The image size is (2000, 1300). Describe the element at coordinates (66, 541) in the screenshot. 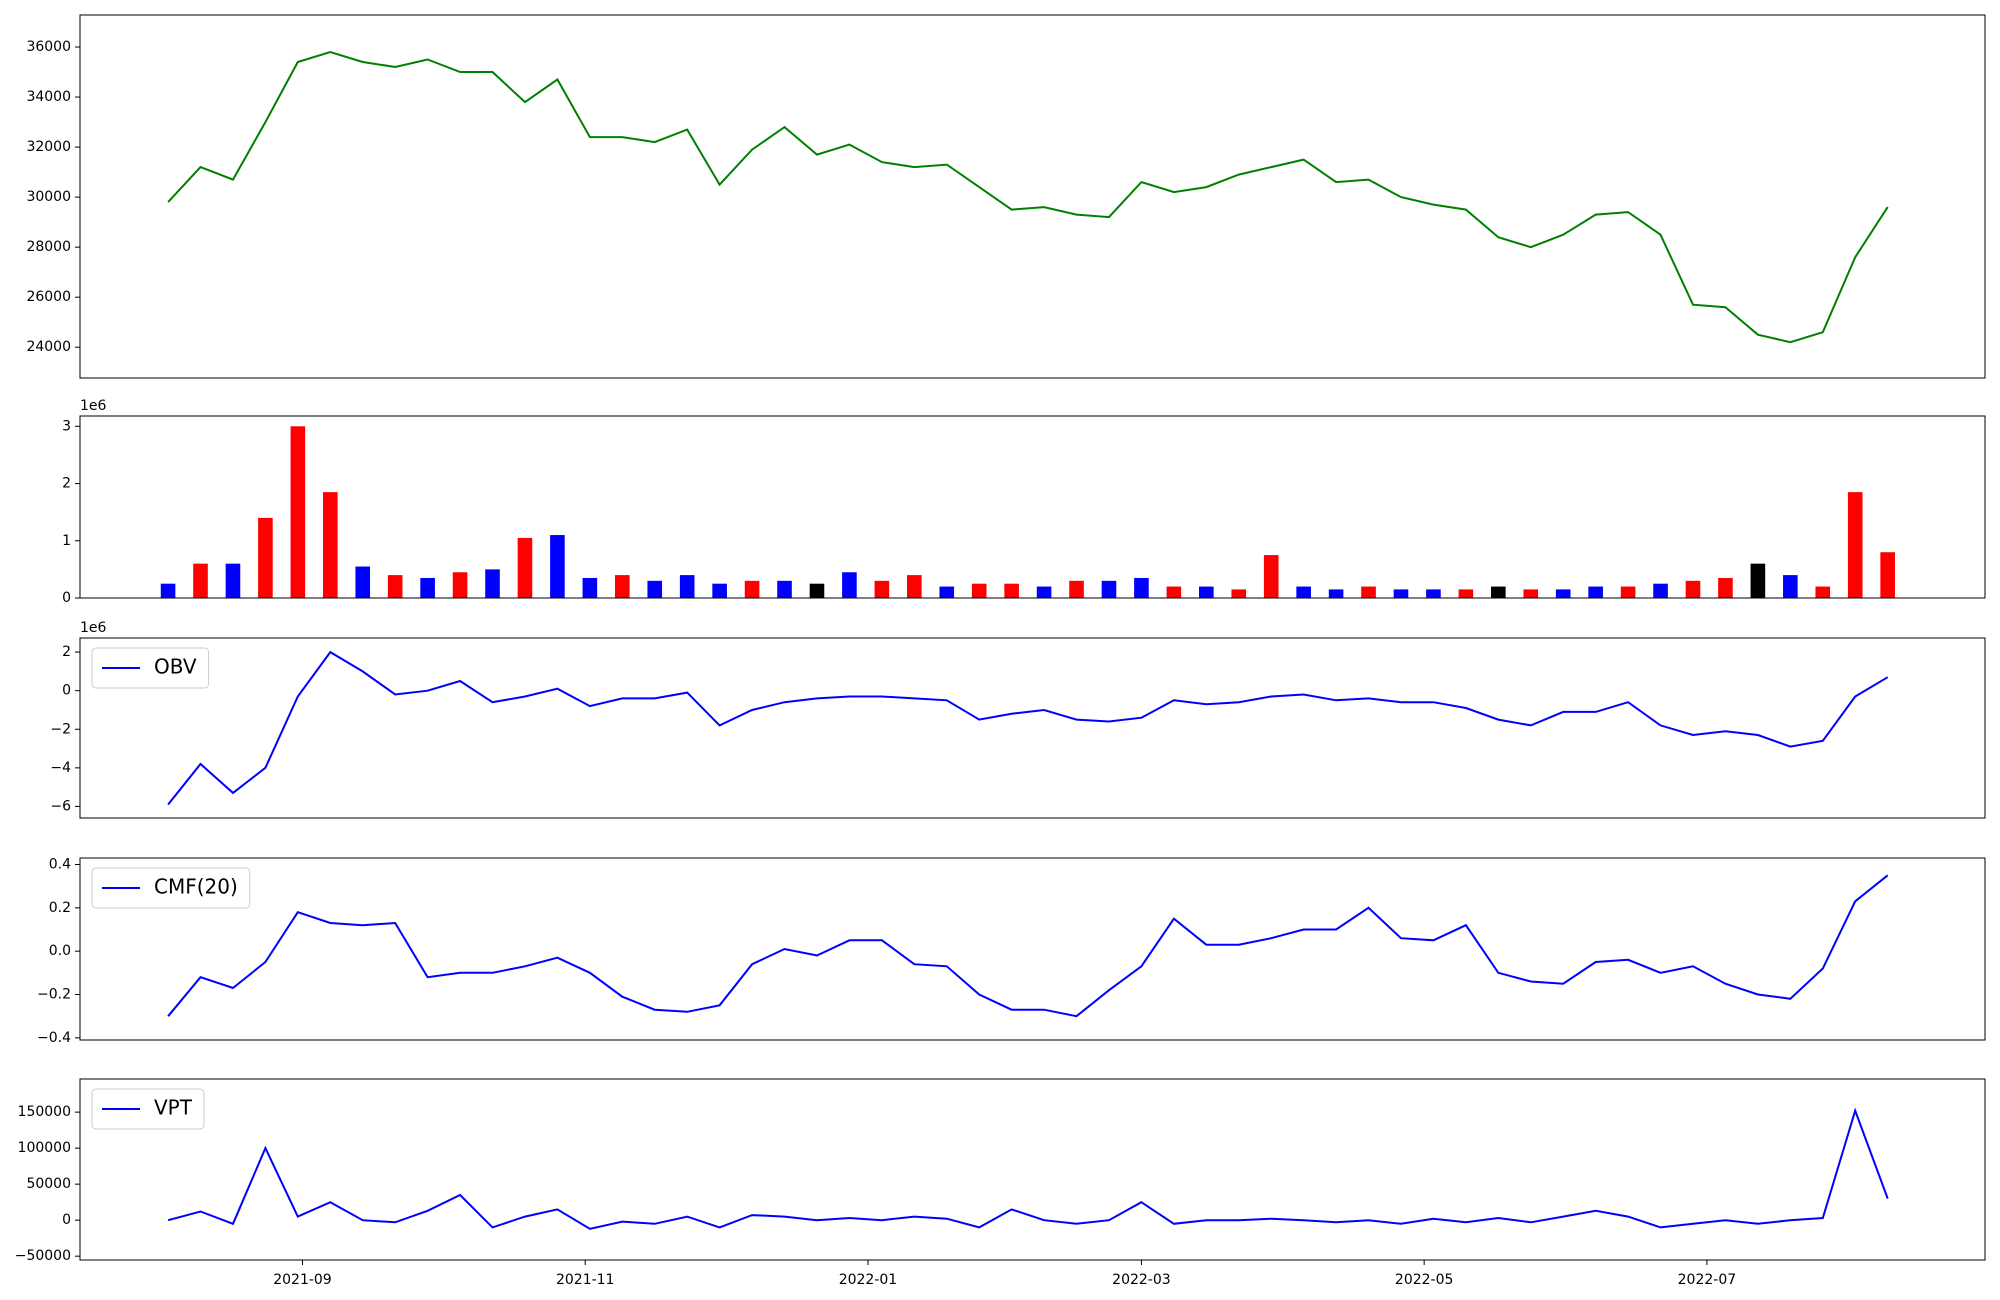

I see `y-tick-label: 1` at that location.